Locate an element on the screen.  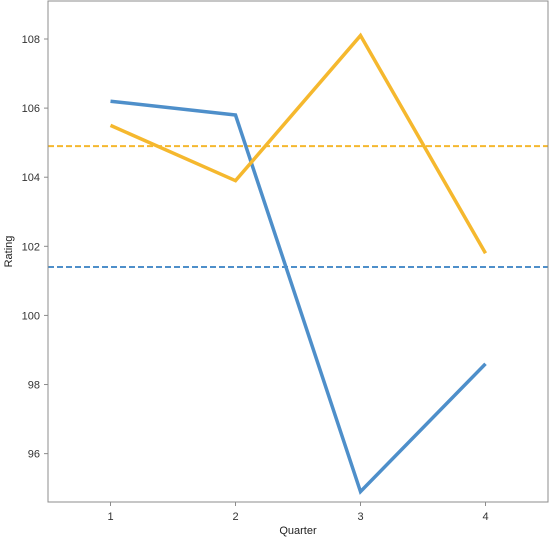
x-axis-title: Quarter is located at coordinates (298, 531).